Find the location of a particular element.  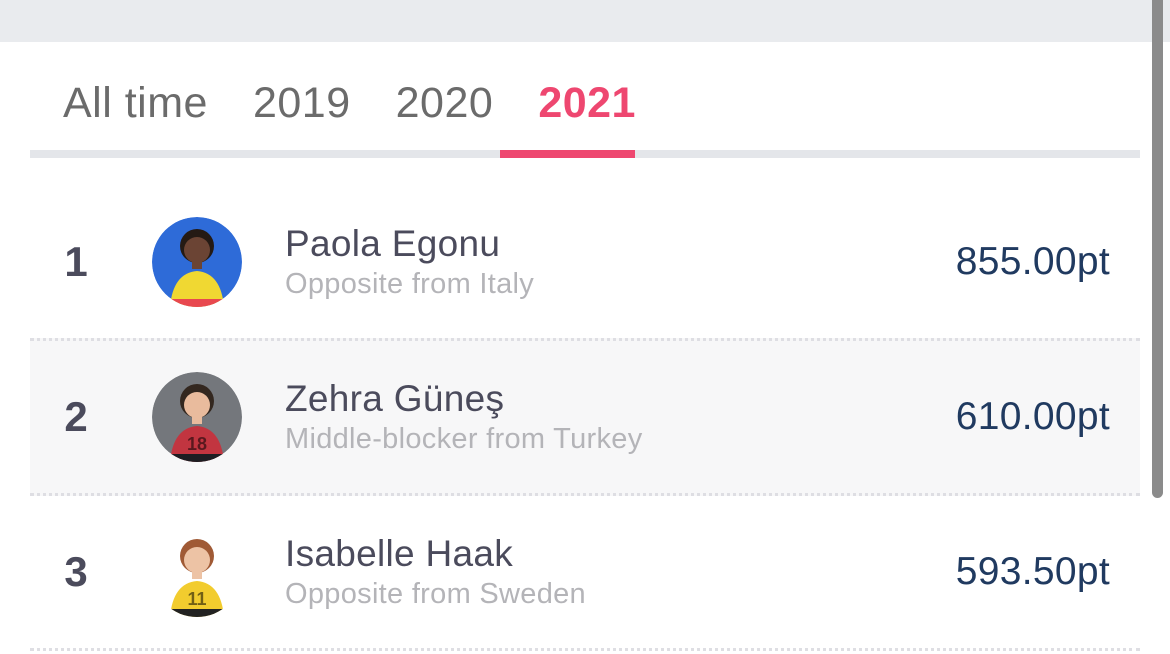

player-photo-placeholder: 18 is located at coordinates (197, 417).